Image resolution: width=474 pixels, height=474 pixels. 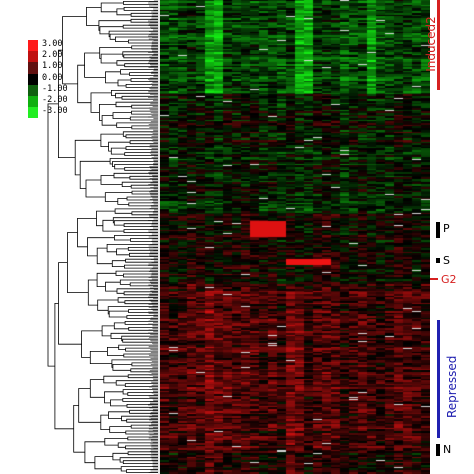 What do you see at coordinates (438, 450) in the screenshot?
I see `n-bar` at bounding box center [438, 450].